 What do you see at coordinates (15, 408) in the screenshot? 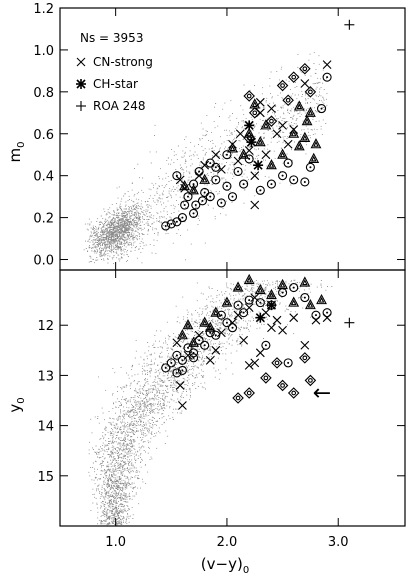
I see `bottom-ylabel-base: y` at bounding box center [15, 408].